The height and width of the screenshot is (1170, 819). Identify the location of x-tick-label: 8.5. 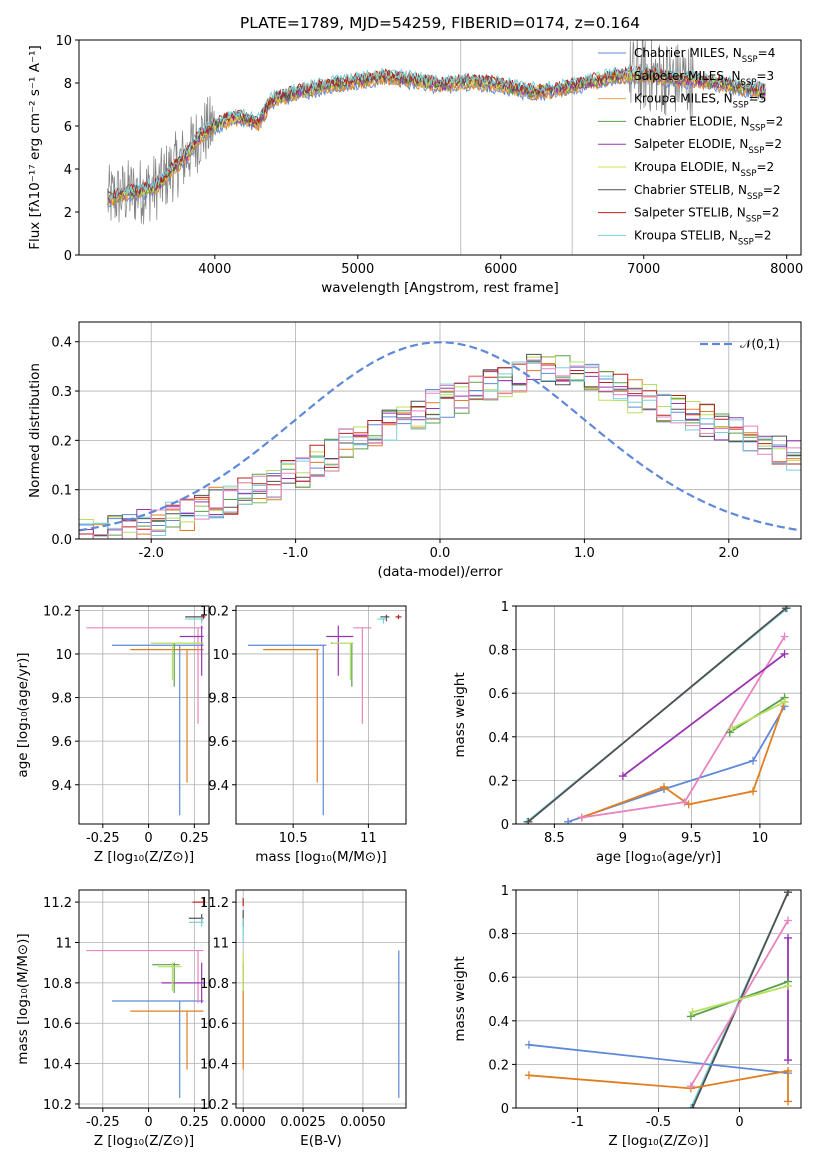
(554, 838).